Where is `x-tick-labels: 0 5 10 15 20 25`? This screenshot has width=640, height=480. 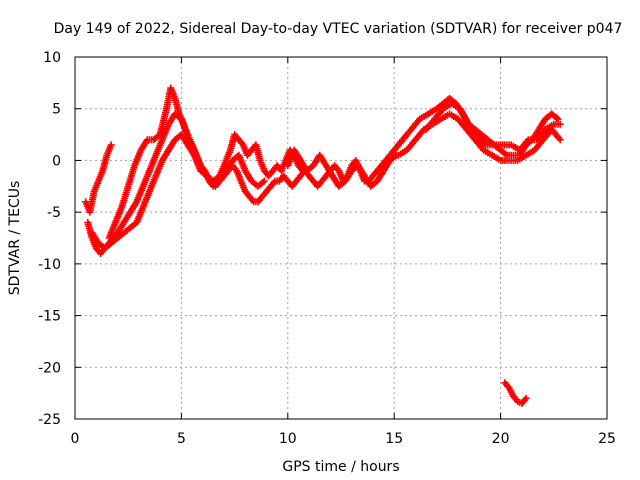
x-tick-labels: 0 5 10 15 20 25 is located at coordinates (343, 439).